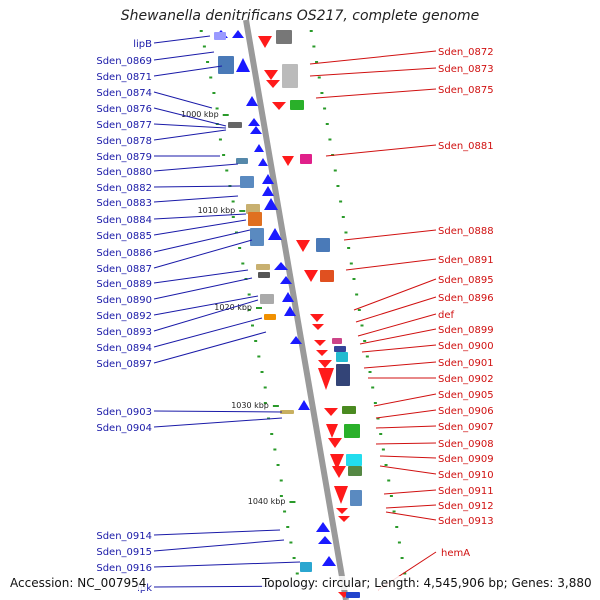 The width and height of the screenshot is (600, 600). I want to click on scale-label: 1030 kbp, so click(250, 405).